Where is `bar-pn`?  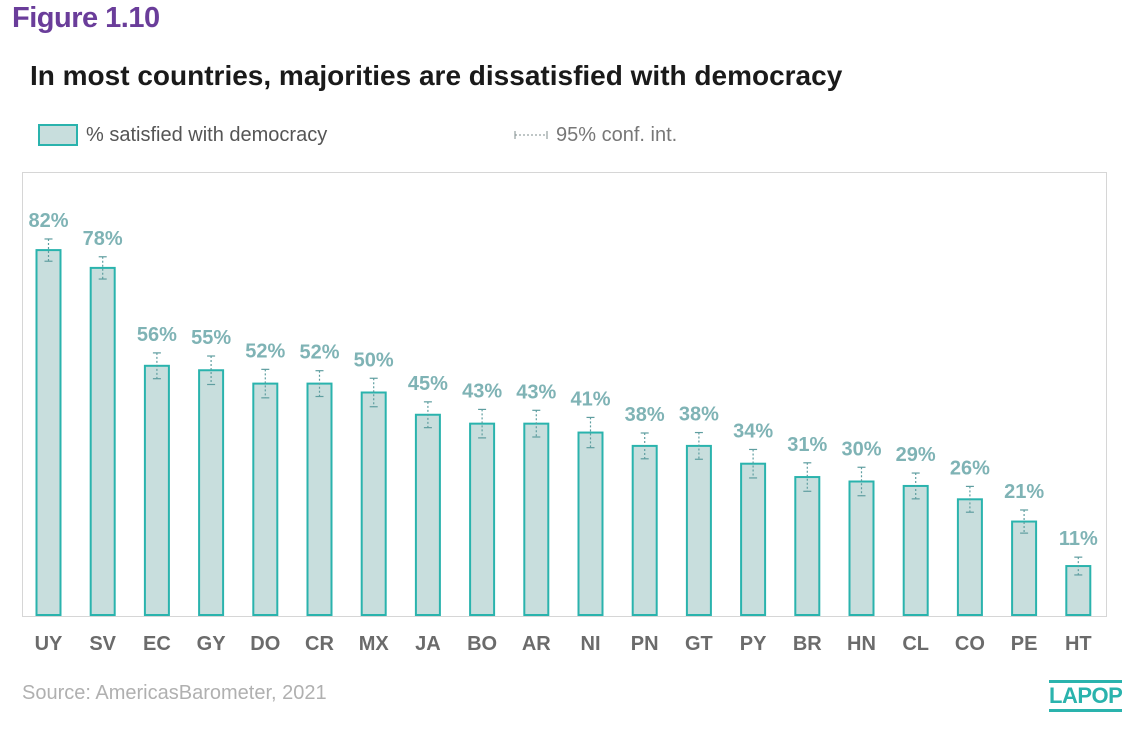 bar-pn is located at coordinates (644, 530).